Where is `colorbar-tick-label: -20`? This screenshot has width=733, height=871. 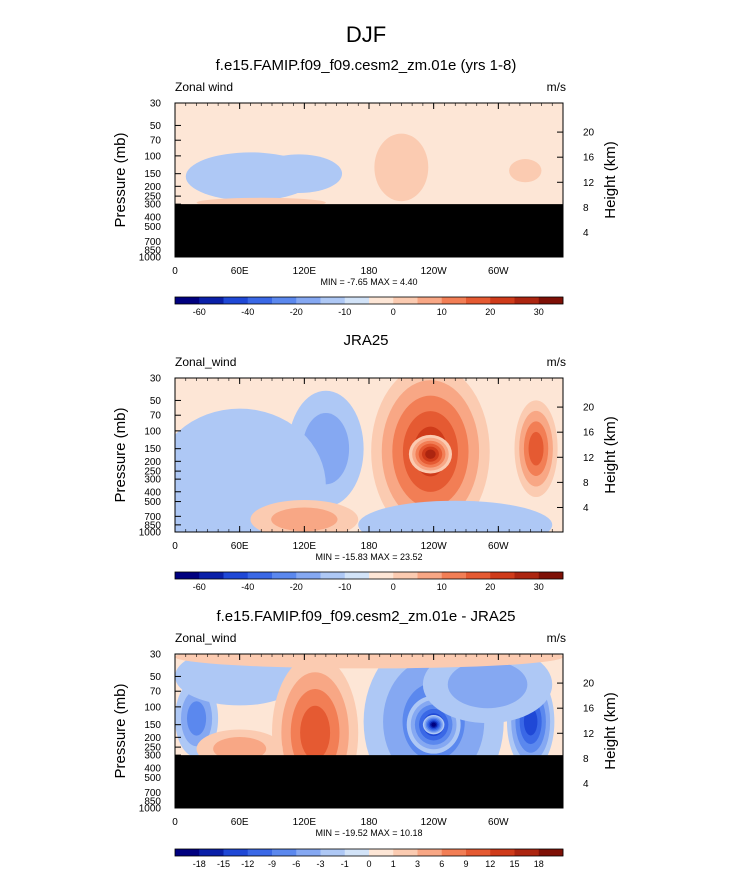
colorbar-tick-label: -20 is located at coordinates (296, 587).